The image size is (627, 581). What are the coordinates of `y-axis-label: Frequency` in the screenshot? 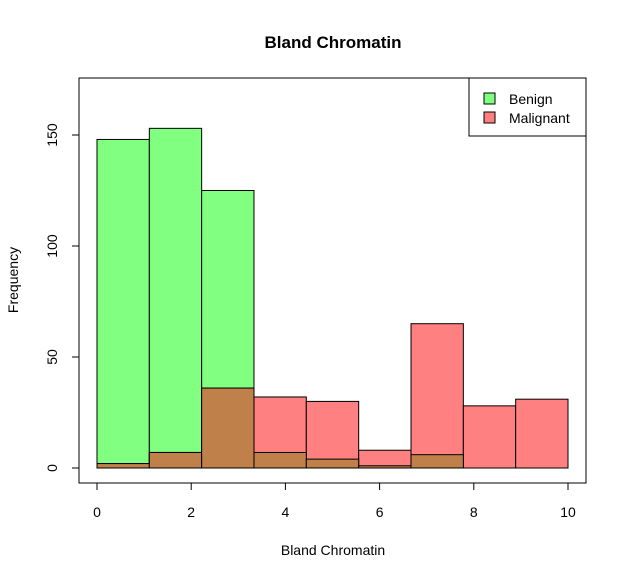 It's located at (13, 280).